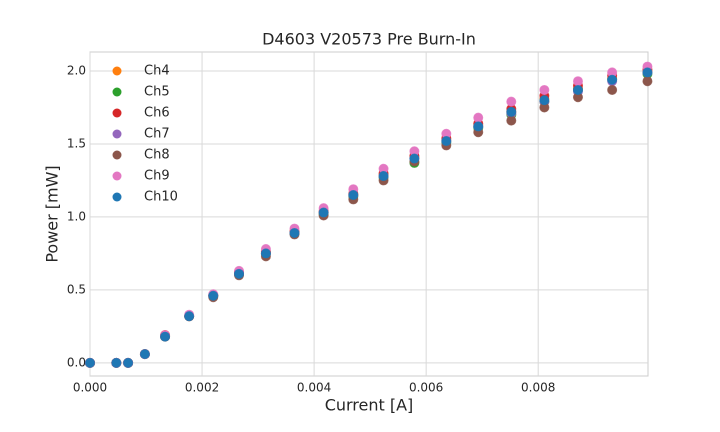 This screenshot has height=432, width=720. I want to click on y-tick-label: 1.0, so click(76, 216).